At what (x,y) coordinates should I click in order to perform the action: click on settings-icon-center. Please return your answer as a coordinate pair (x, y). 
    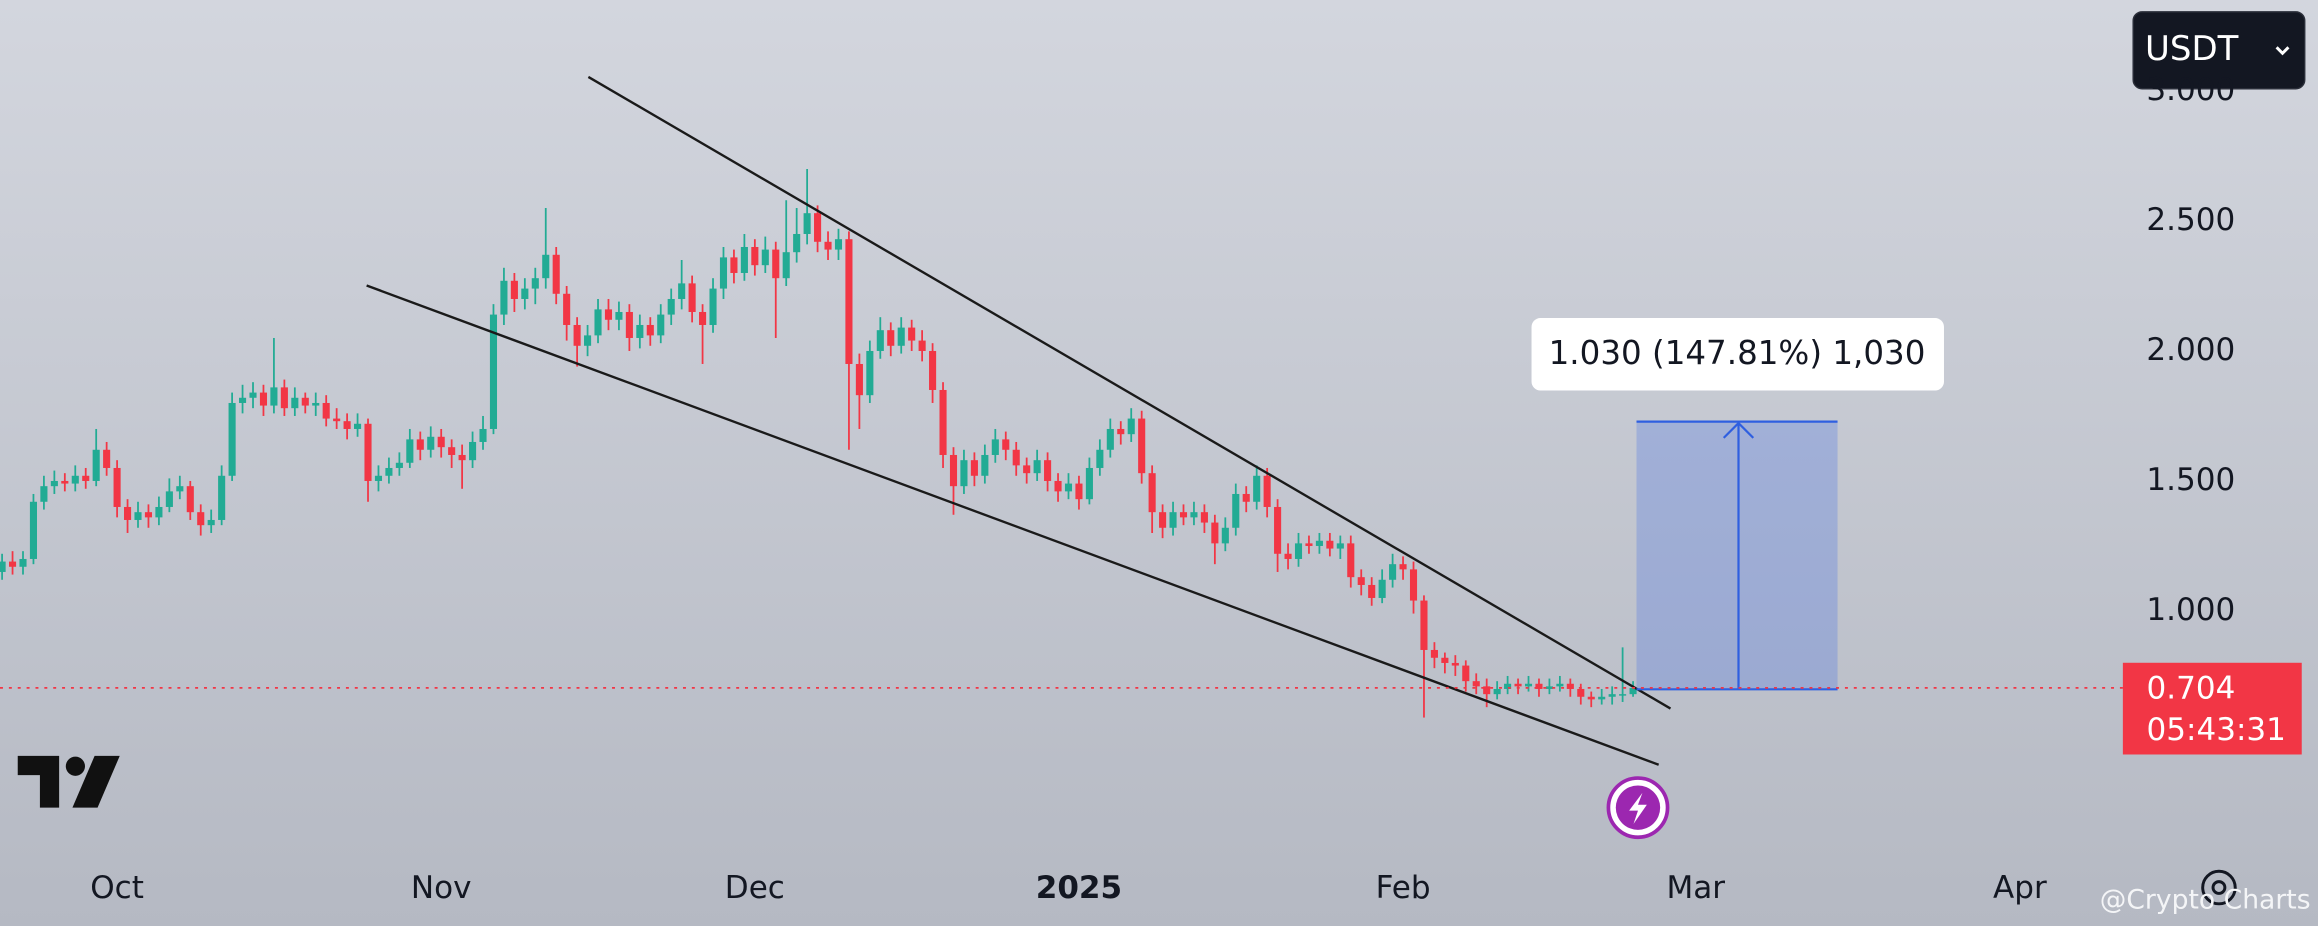
    Looking at the image, I should click on (2219, 887).